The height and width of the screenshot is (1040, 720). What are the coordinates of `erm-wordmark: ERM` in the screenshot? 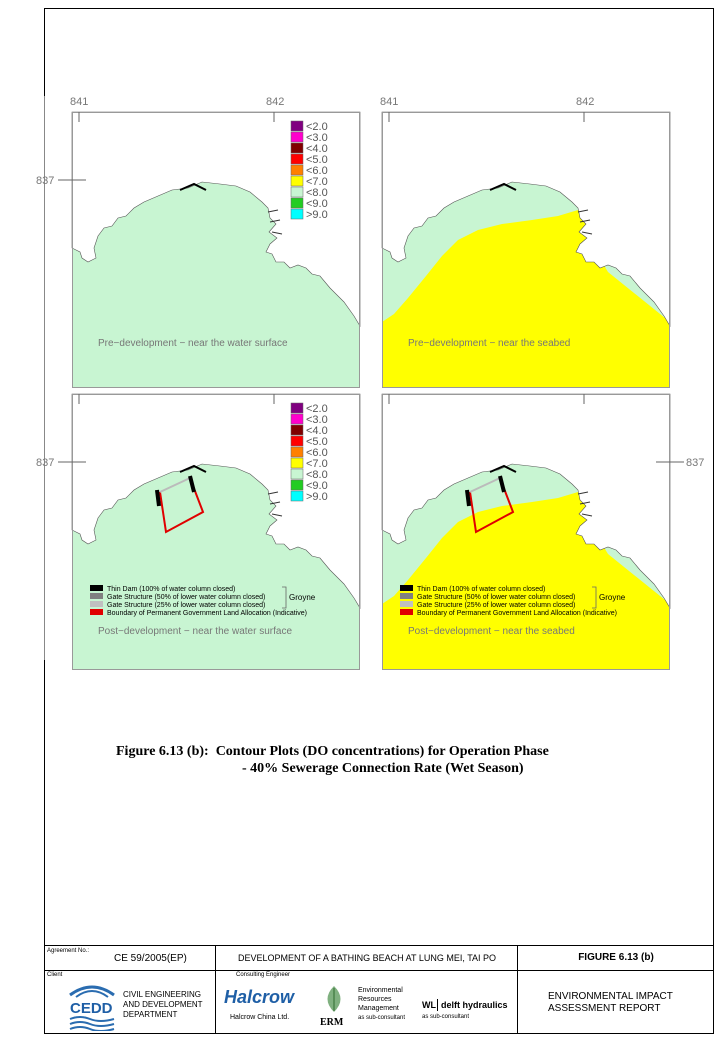 It's located at (332, 1022).